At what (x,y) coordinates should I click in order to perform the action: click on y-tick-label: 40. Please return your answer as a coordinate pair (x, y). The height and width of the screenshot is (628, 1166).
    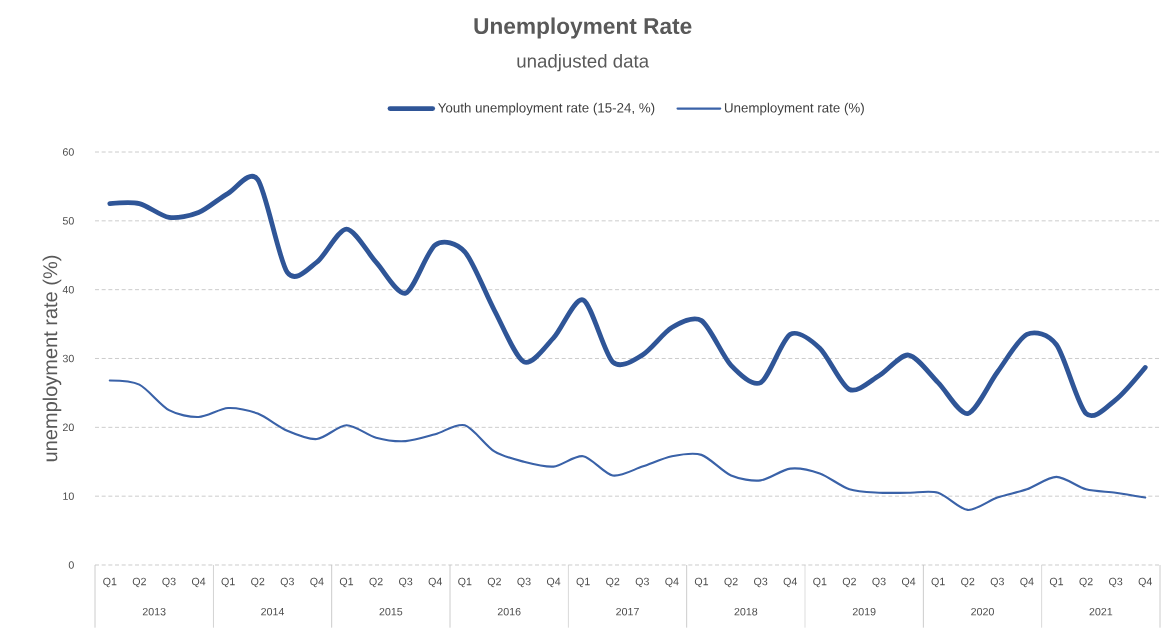
    Looking at the image, I should click on (68, 289).